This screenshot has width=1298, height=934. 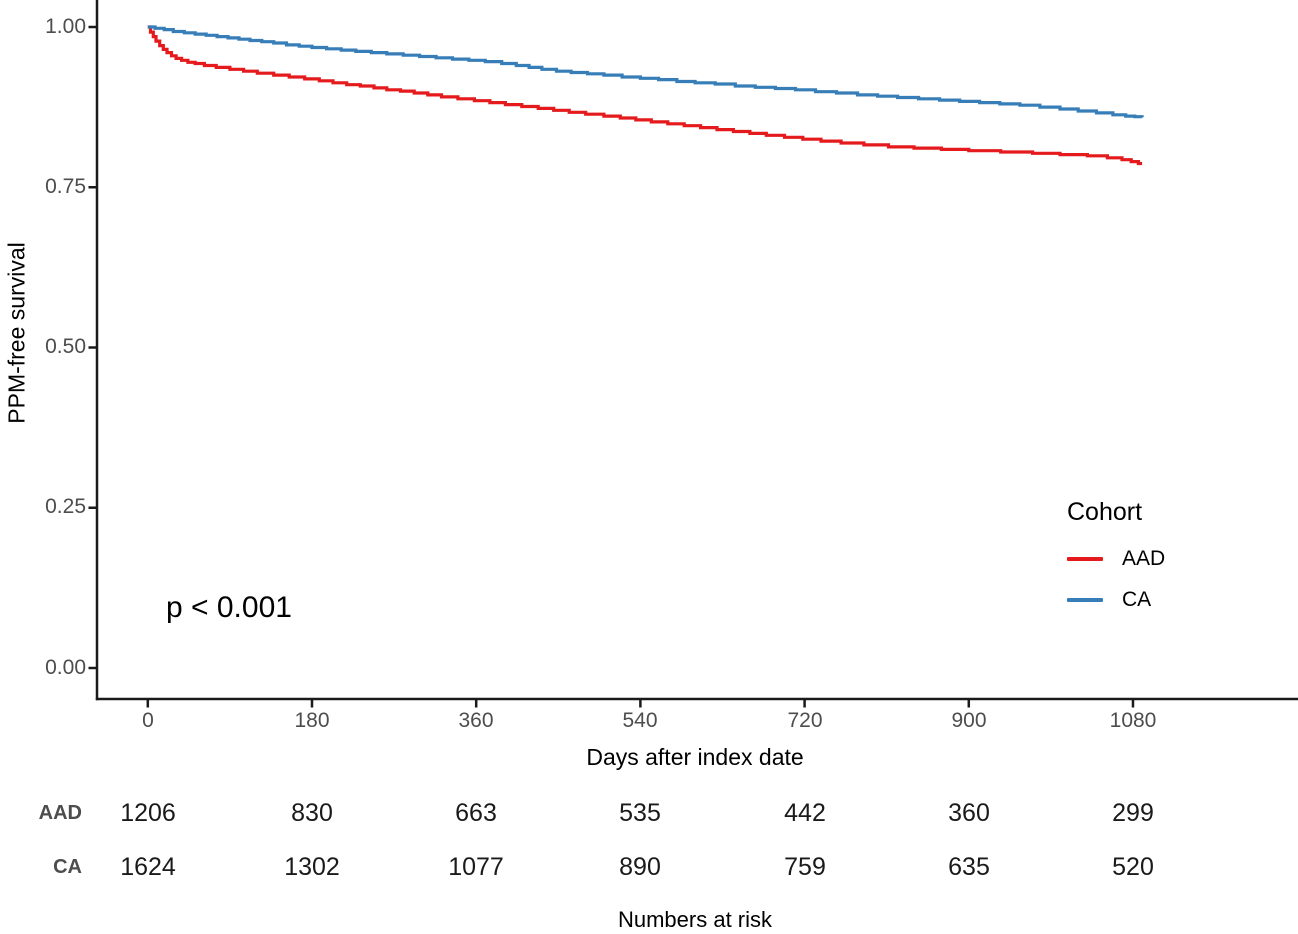 What do you see at coordinates (969, 720) in the screenshot?
I see `x-tick-label: 900` at bounding box center [969, 720].